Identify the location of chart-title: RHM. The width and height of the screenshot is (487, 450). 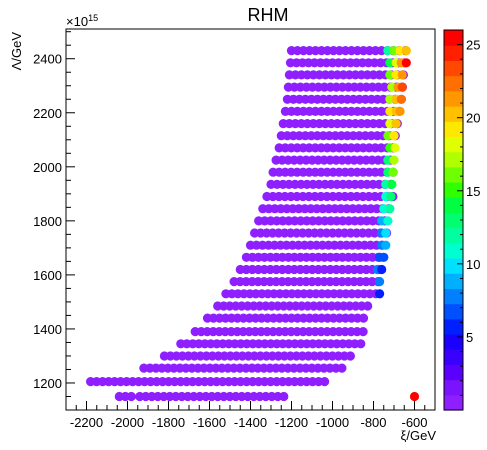
(268, 15).